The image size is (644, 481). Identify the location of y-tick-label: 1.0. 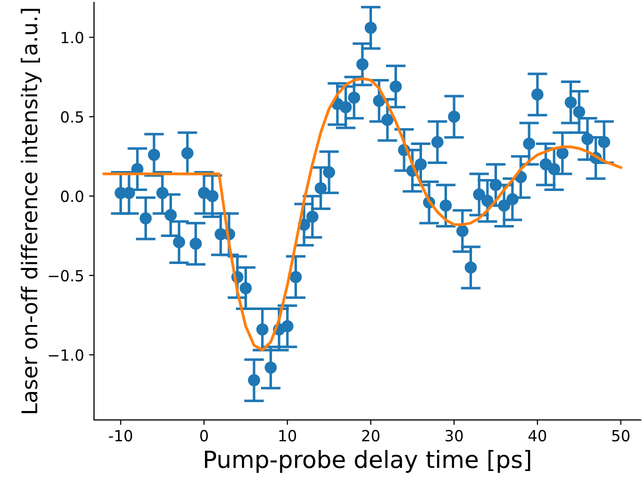
(73, 38).